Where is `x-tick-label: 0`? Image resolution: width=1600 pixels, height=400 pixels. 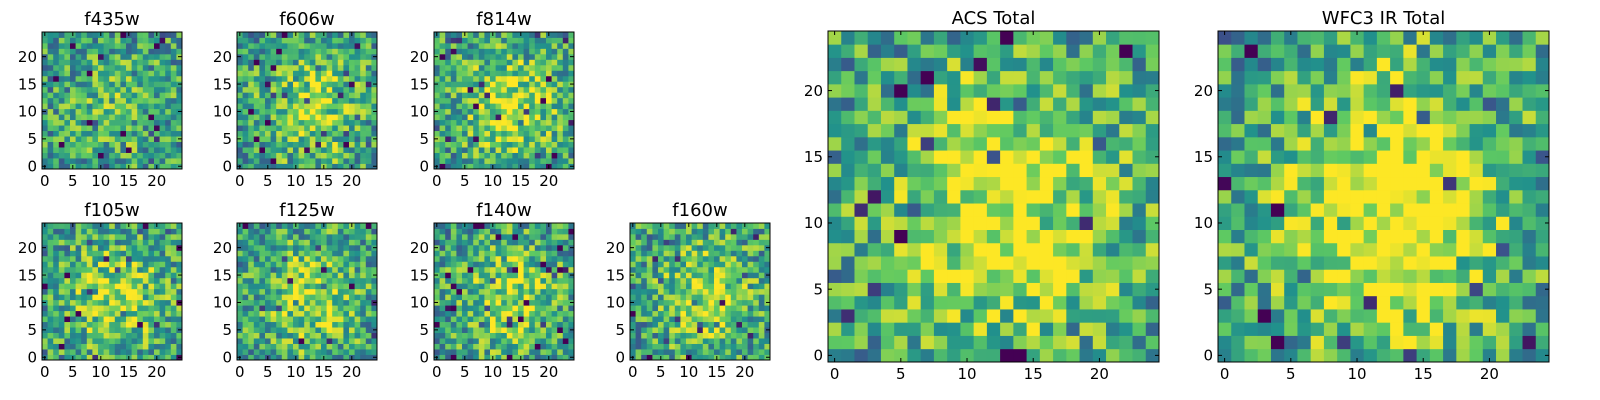 x-tick-label: 0 is located at coordinates (240, 181).